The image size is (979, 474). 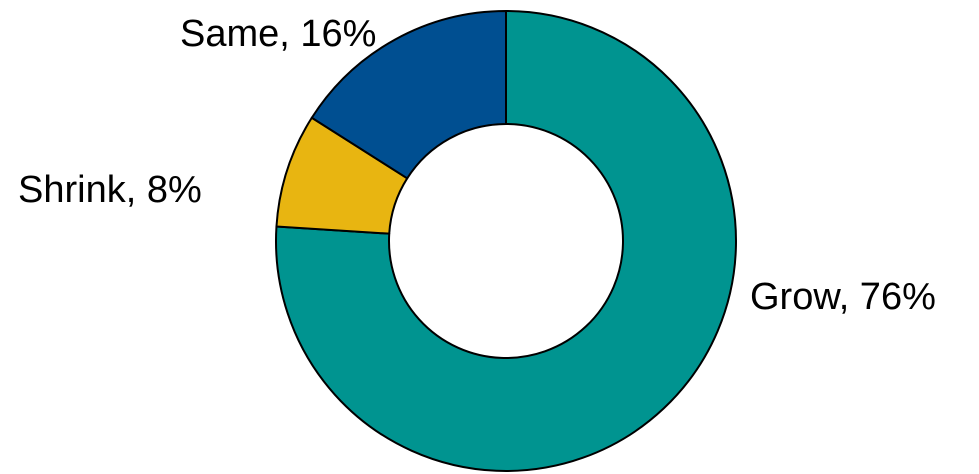 What do you see at coordinates (110, 190) in the screenshot?
I see `slice-label-shrink: Shrink, 8%` at bounding box center [110, 190].